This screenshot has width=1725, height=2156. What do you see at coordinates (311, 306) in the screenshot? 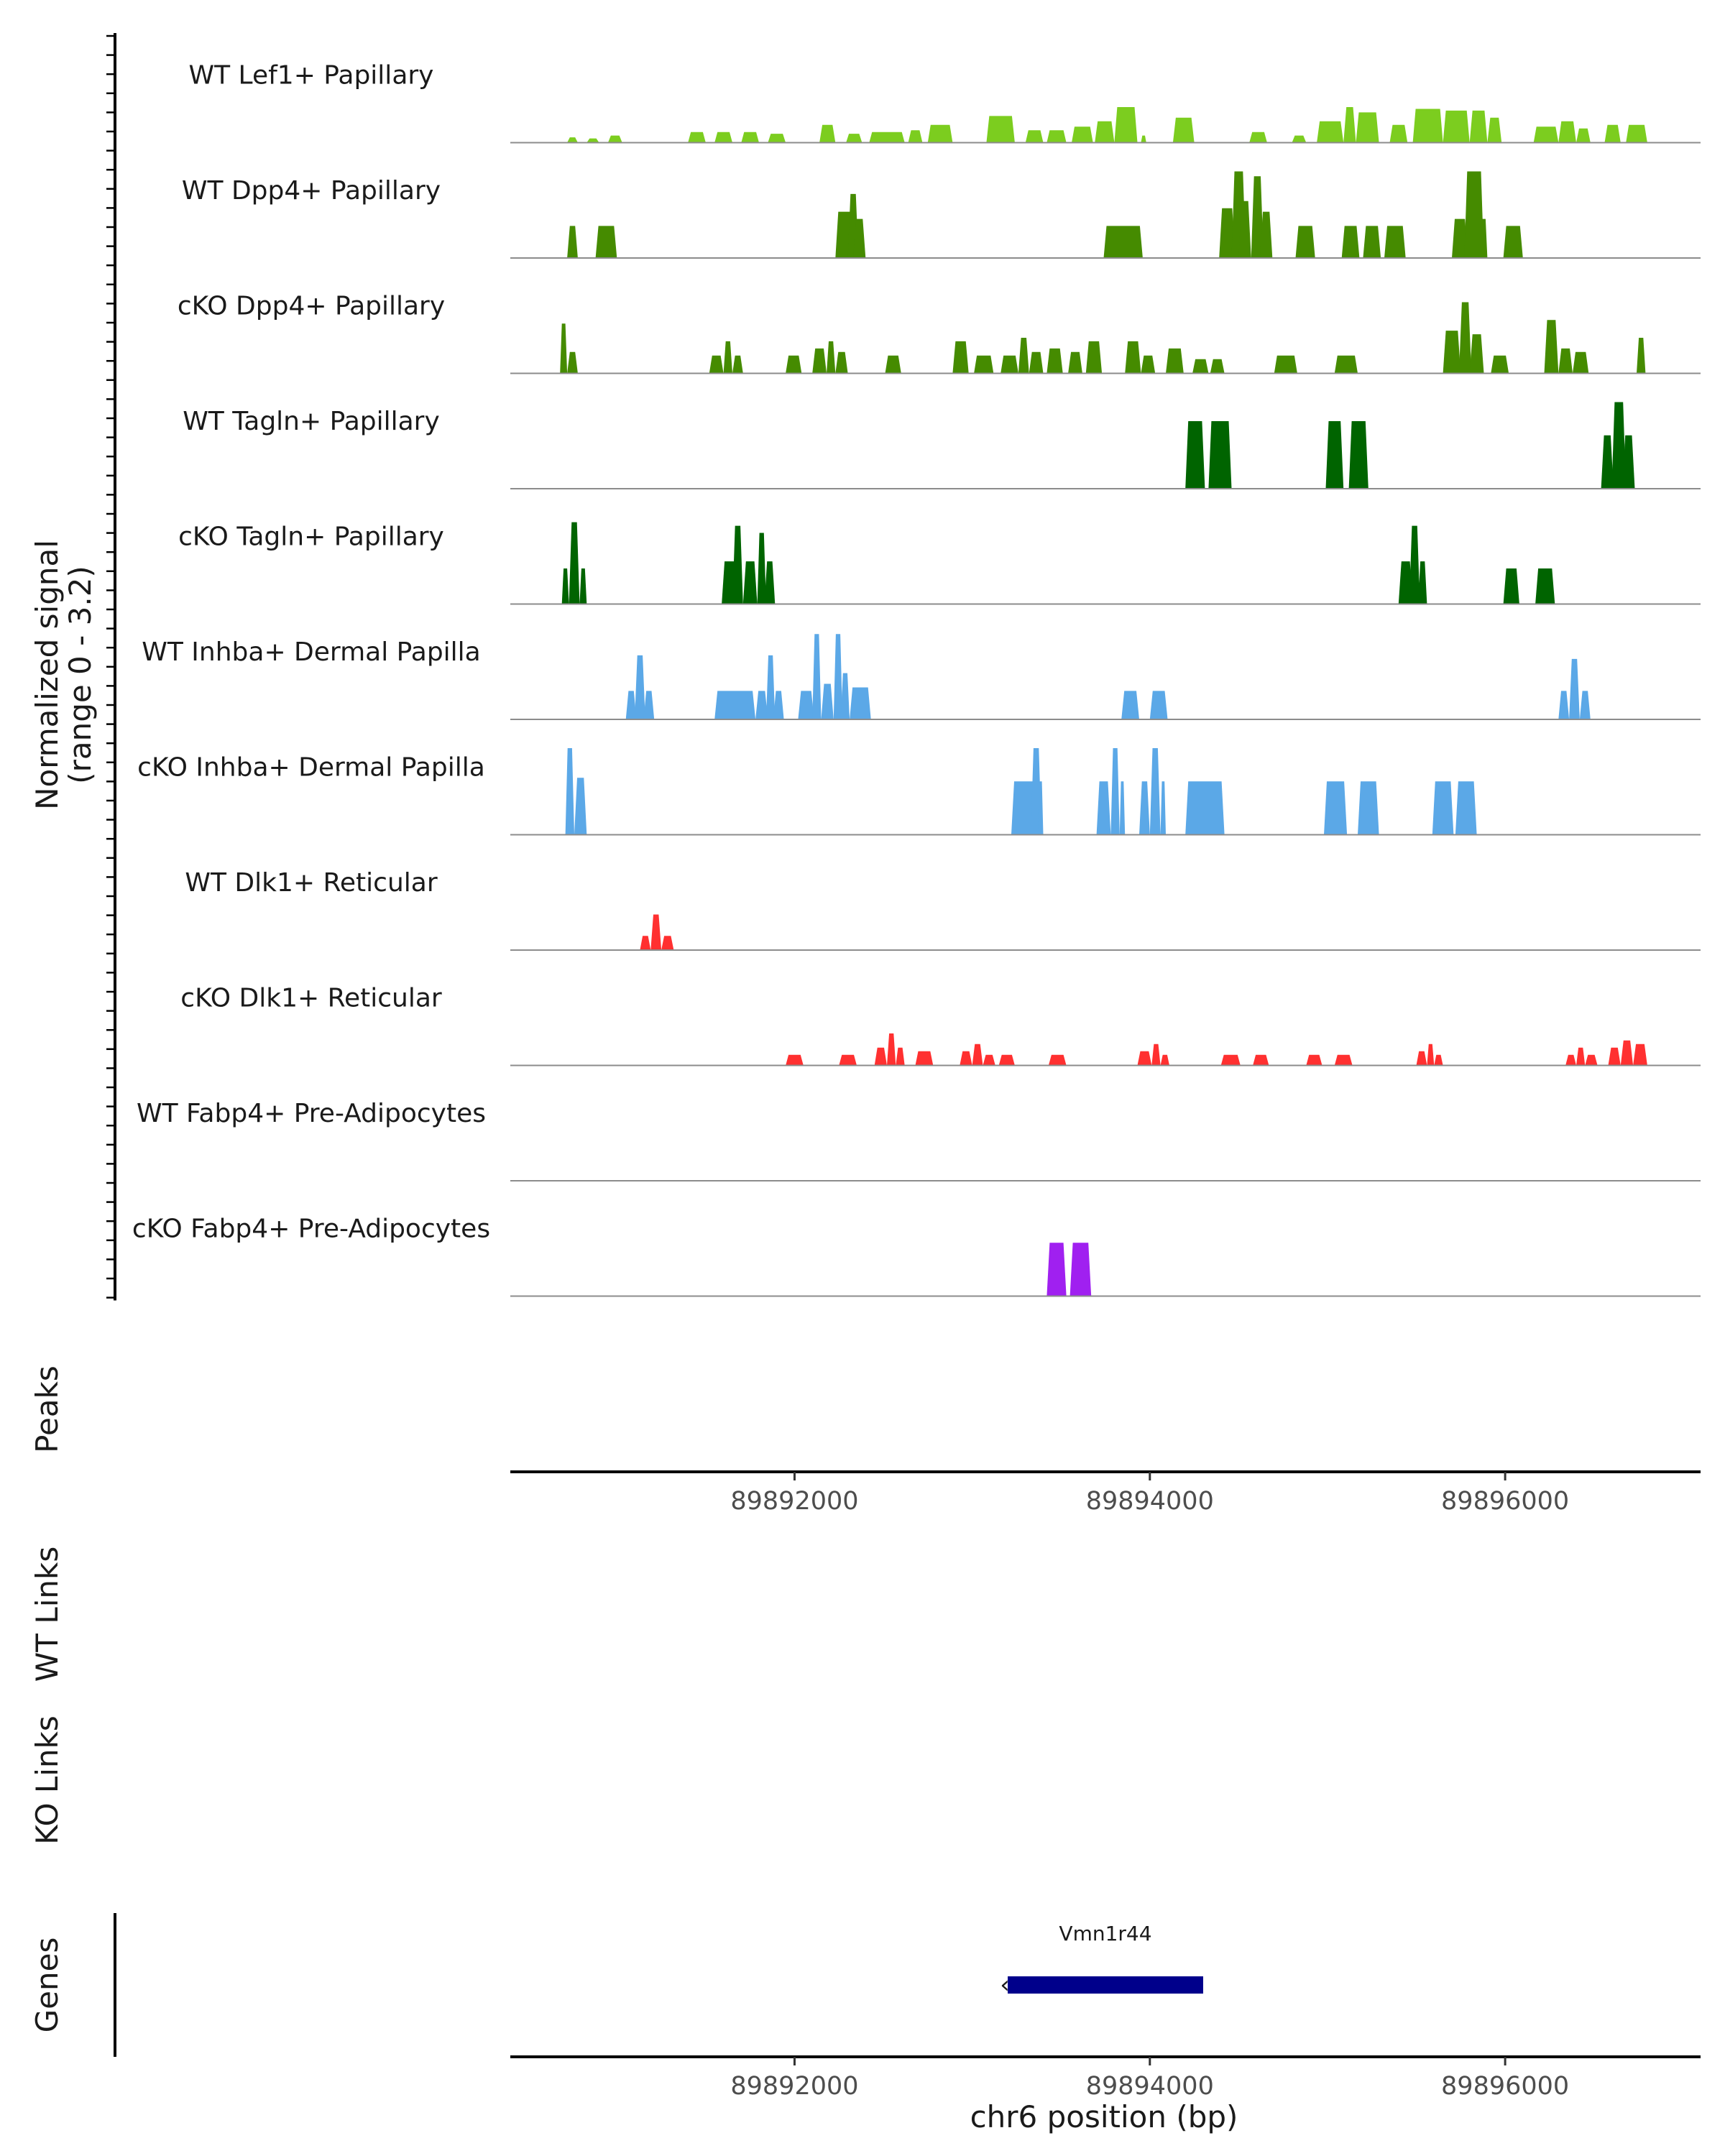
I see `track-label: cKO Dpp4+ Papillary` at bounding box center [311, 306].